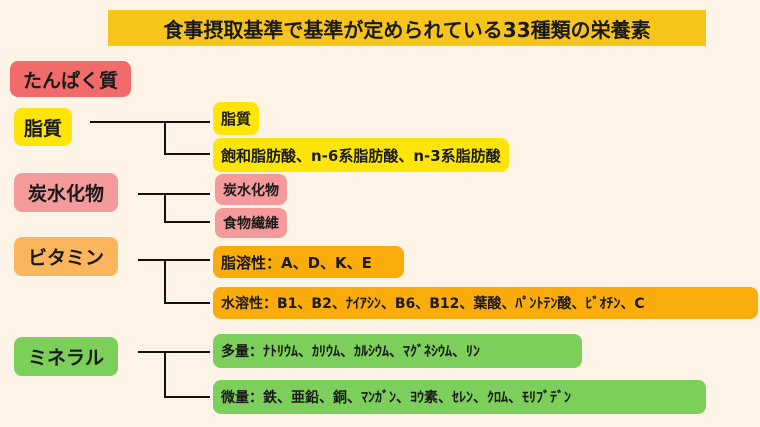 The image size is (760, 427). I want to click on carb-child-carbohydrate: 炭水化物, so click(251, 189).